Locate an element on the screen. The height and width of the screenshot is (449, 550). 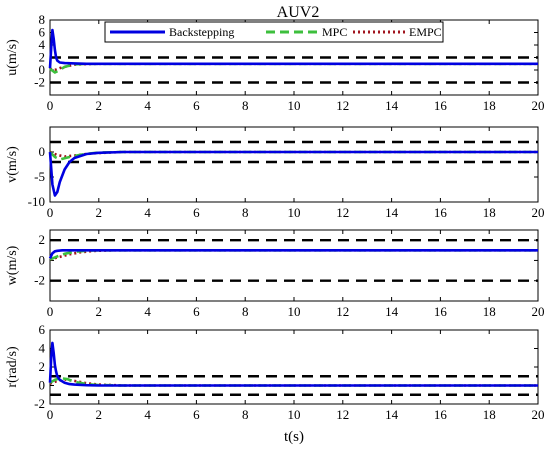
r-xtick-label: 6 is located at coordinates (196, 414).